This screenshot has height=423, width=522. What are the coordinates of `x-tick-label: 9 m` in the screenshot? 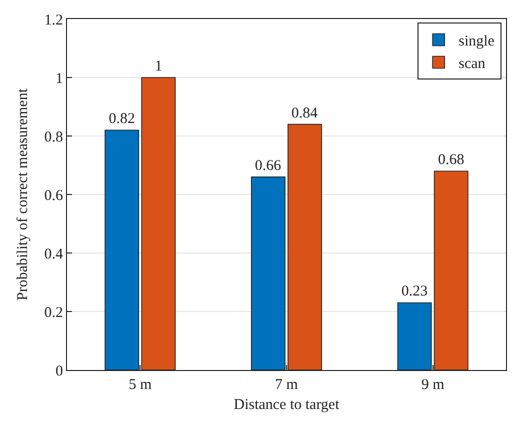 It's located at (433, 385).